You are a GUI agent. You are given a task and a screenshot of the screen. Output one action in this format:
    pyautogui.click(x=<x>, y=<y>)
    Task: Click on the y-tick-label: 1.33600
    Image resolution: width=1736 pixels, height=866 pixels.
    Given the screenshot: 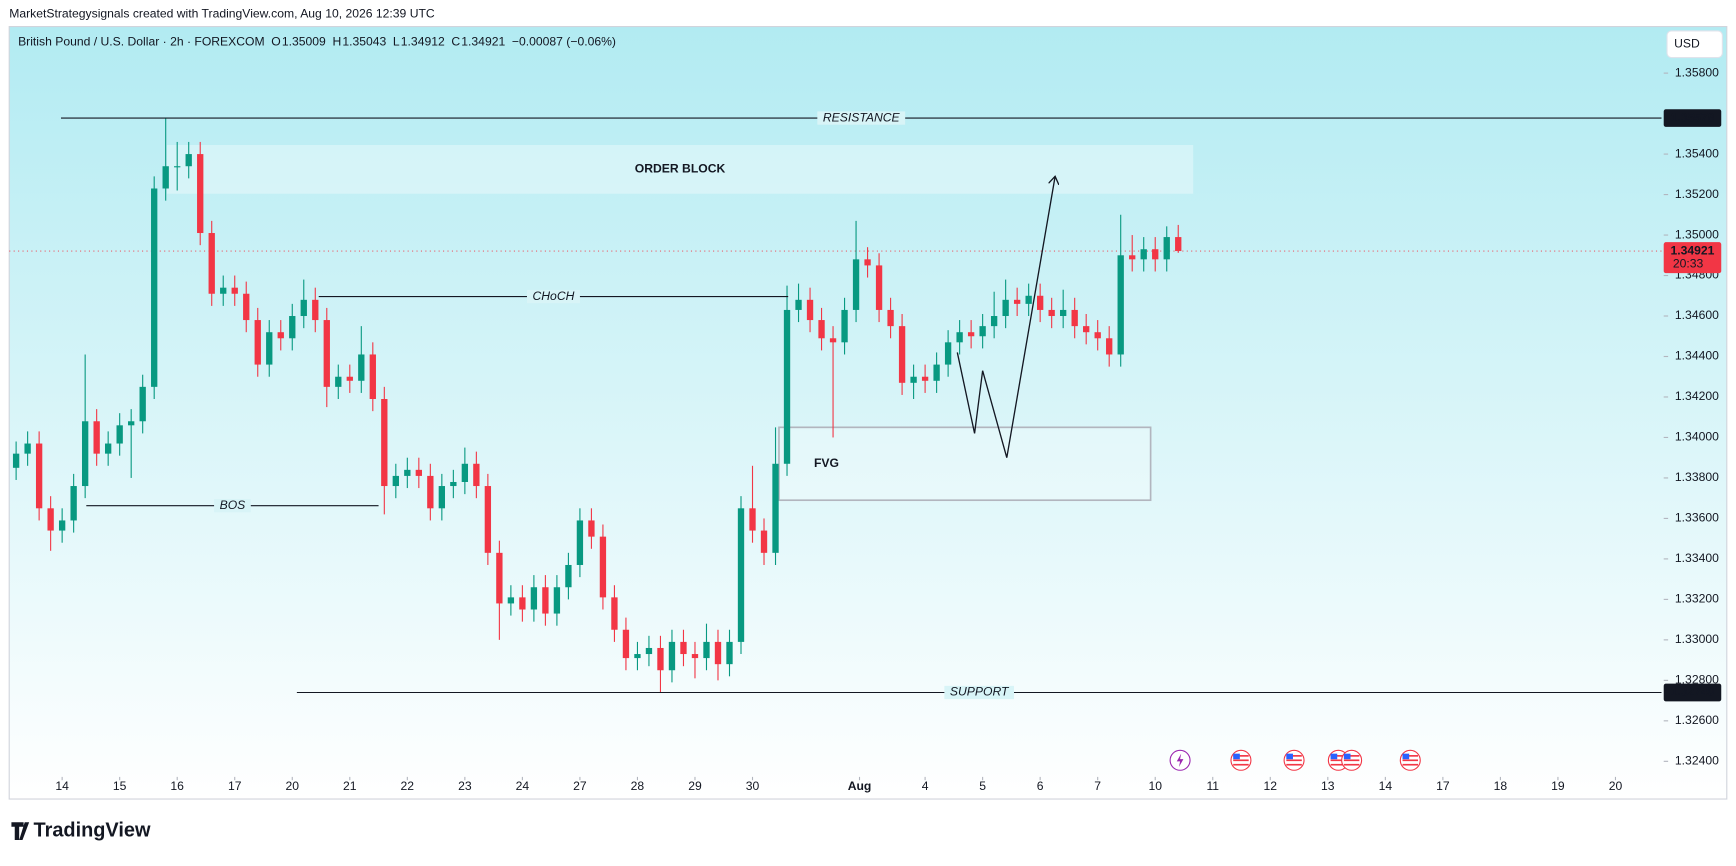 What is the action you would take?
    pyautogui.click(x=1697, y=518)
    